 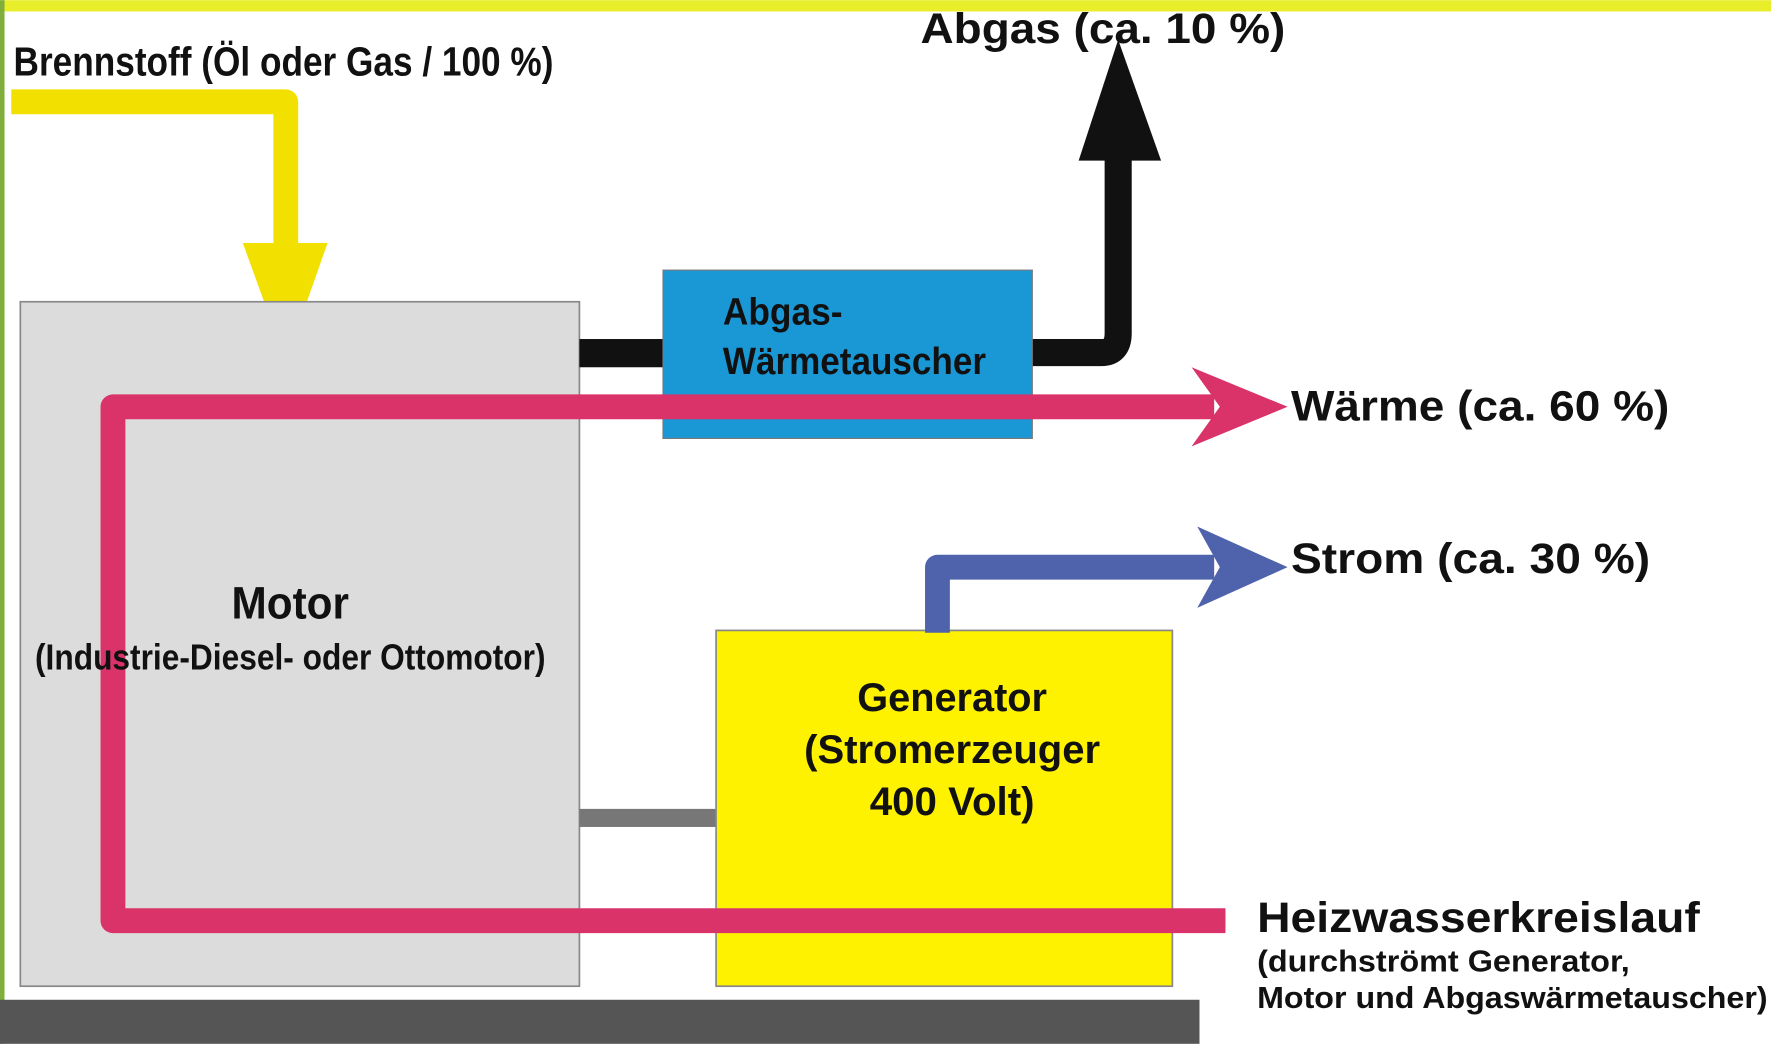 I want to click on heat-arrowhead, so click(x=1239, y=407).